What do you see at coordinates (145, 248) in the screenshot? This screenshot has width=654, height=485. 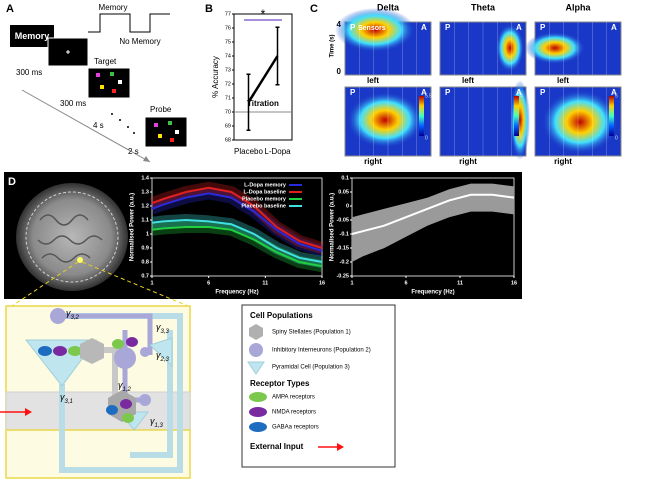 I see `y-tick-label: 0.9` at bounding box center [145, 248].